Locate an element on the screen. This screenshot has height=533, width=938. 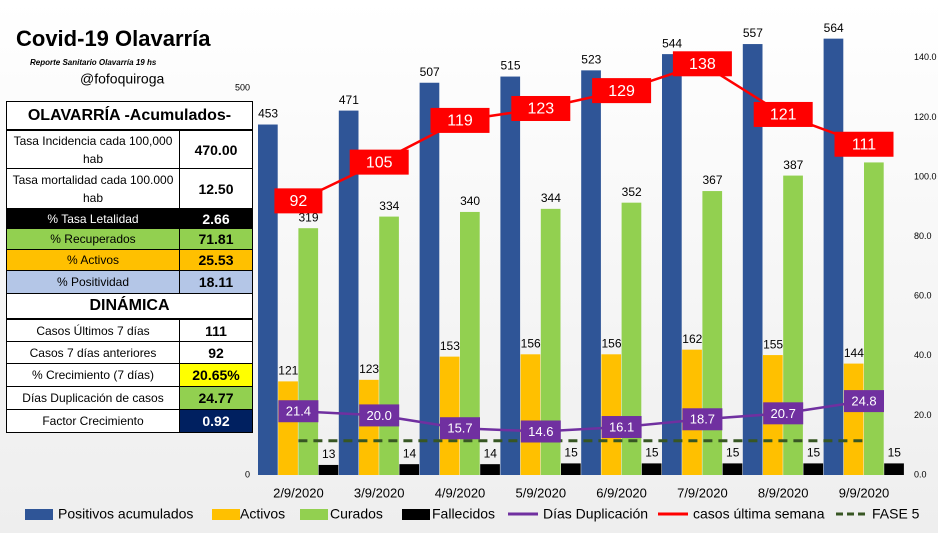
line-label: 15.7 is located at coordinates (459, 428).